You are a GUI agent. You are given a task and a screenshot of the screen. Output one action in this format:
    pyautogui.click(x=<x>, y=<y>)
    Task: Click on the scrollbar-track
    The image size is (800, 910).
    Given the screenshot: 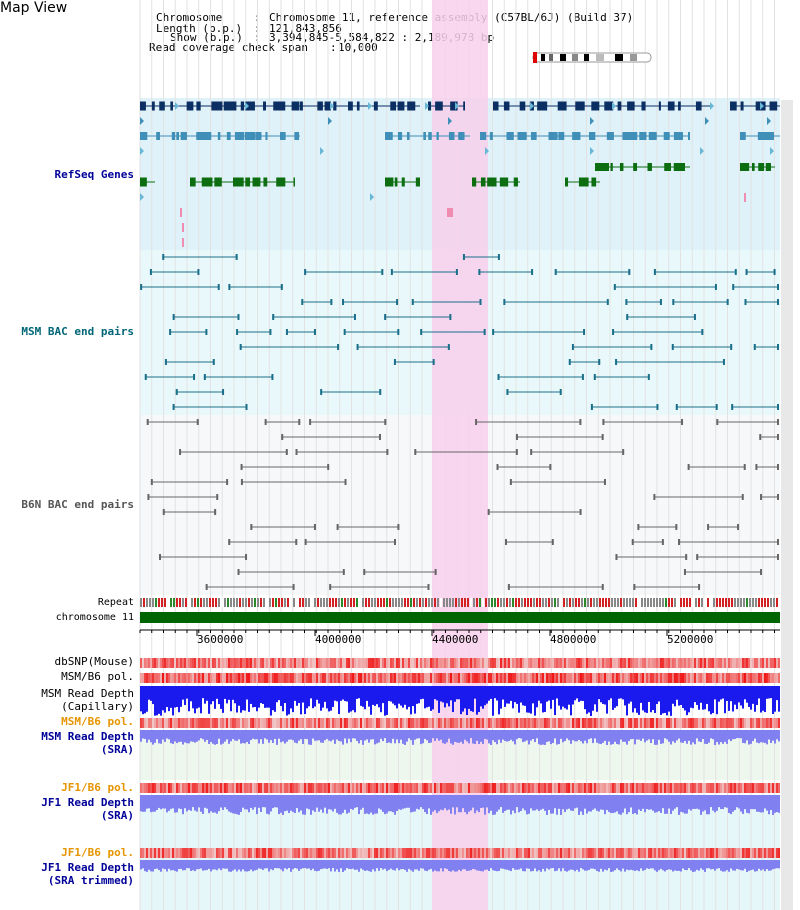 What is the action you would take?
    pyautogui.click(x=787, y=505)
    